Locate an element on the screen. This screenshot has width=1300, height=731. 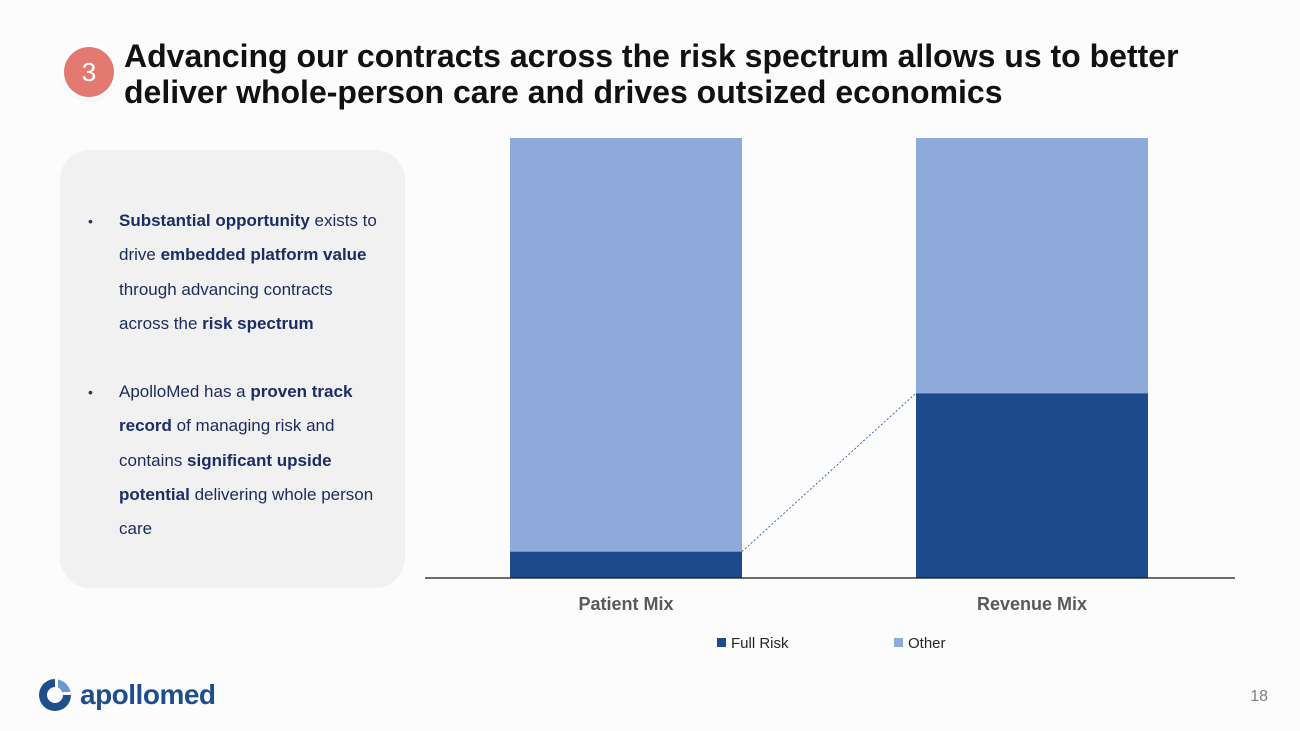
logo-wordmark: apollomed is located at coordinates (148, 694).